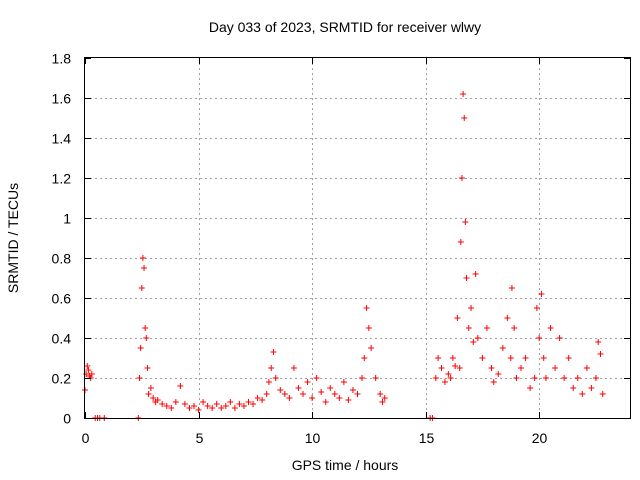 The image size is (640, 480). I want to click on y-tick-label: 0.2, so click(62, 379).